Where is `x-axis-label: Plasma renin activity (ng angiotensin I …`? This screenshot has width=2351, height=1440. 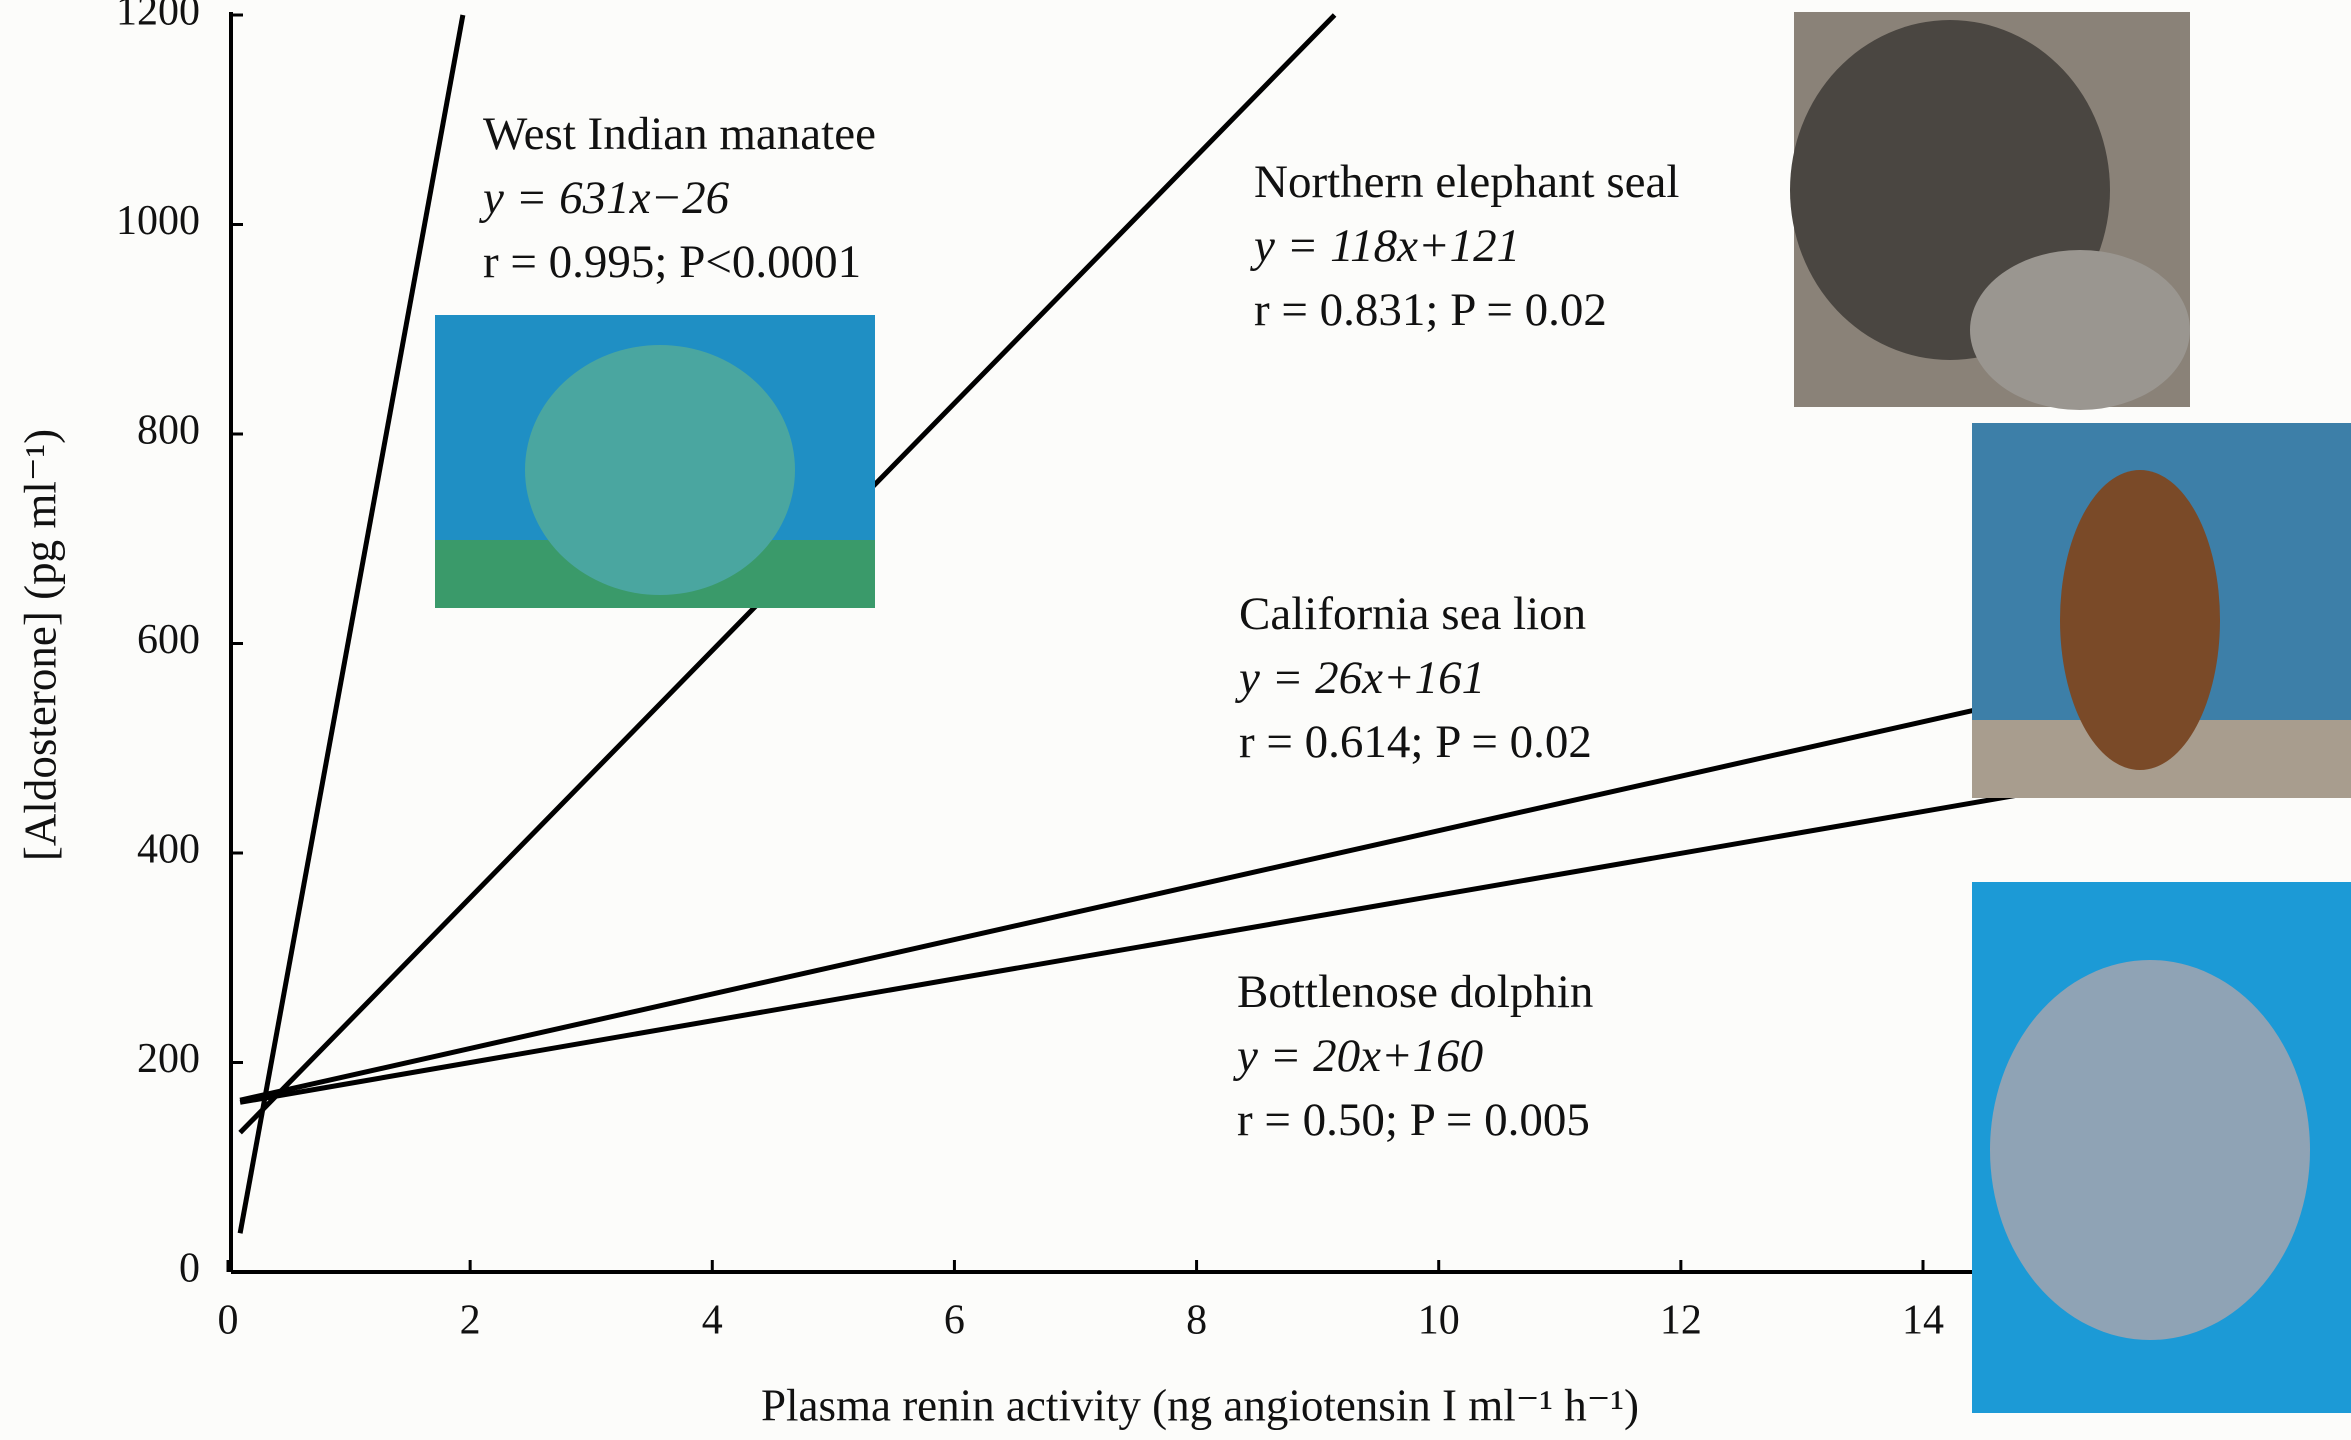
x-axis-label: Plasma renin activity (ng angiotensin I … is located at coordinates (1200, 1405).